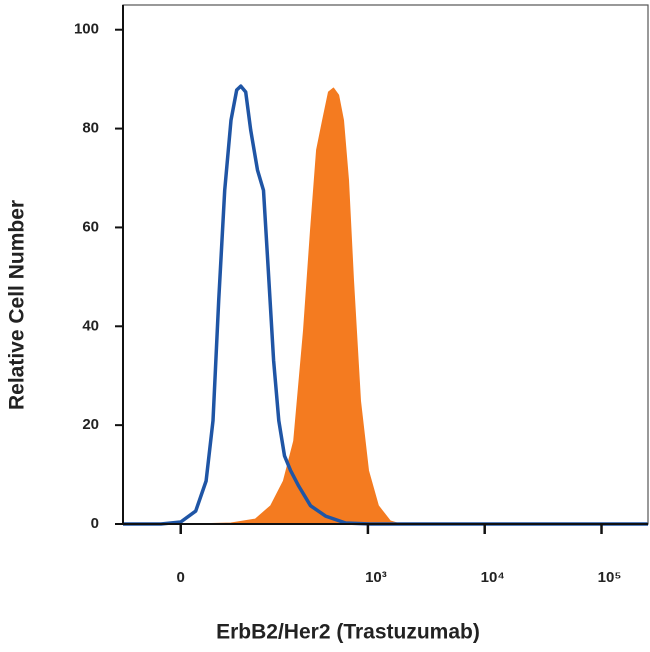 Image resolution: width=650 pixels, height=652 pixels. Describe the element at coordinates (493, 577) in the screenshot. I see `x-tick-label: 10⁴` at that location.